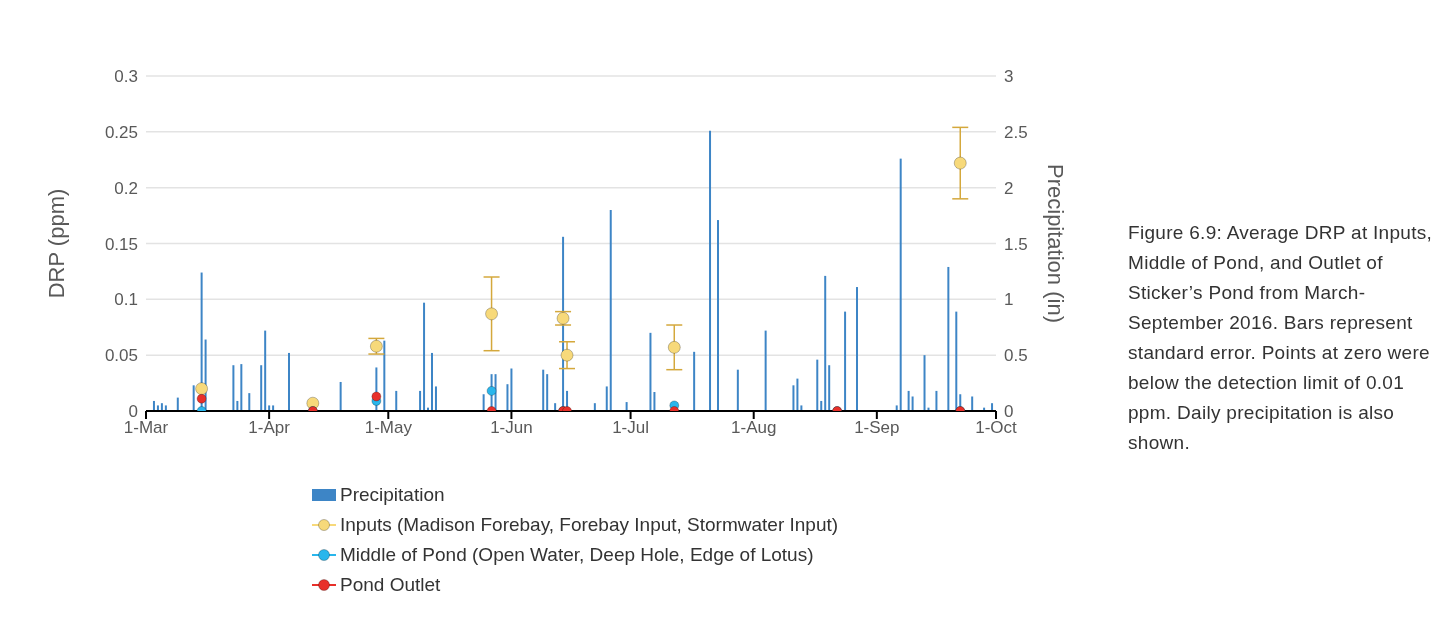  Describe the element at coordinates (126, 300) in the screenshot. I see `y-tick-label: 0.1` at that location.